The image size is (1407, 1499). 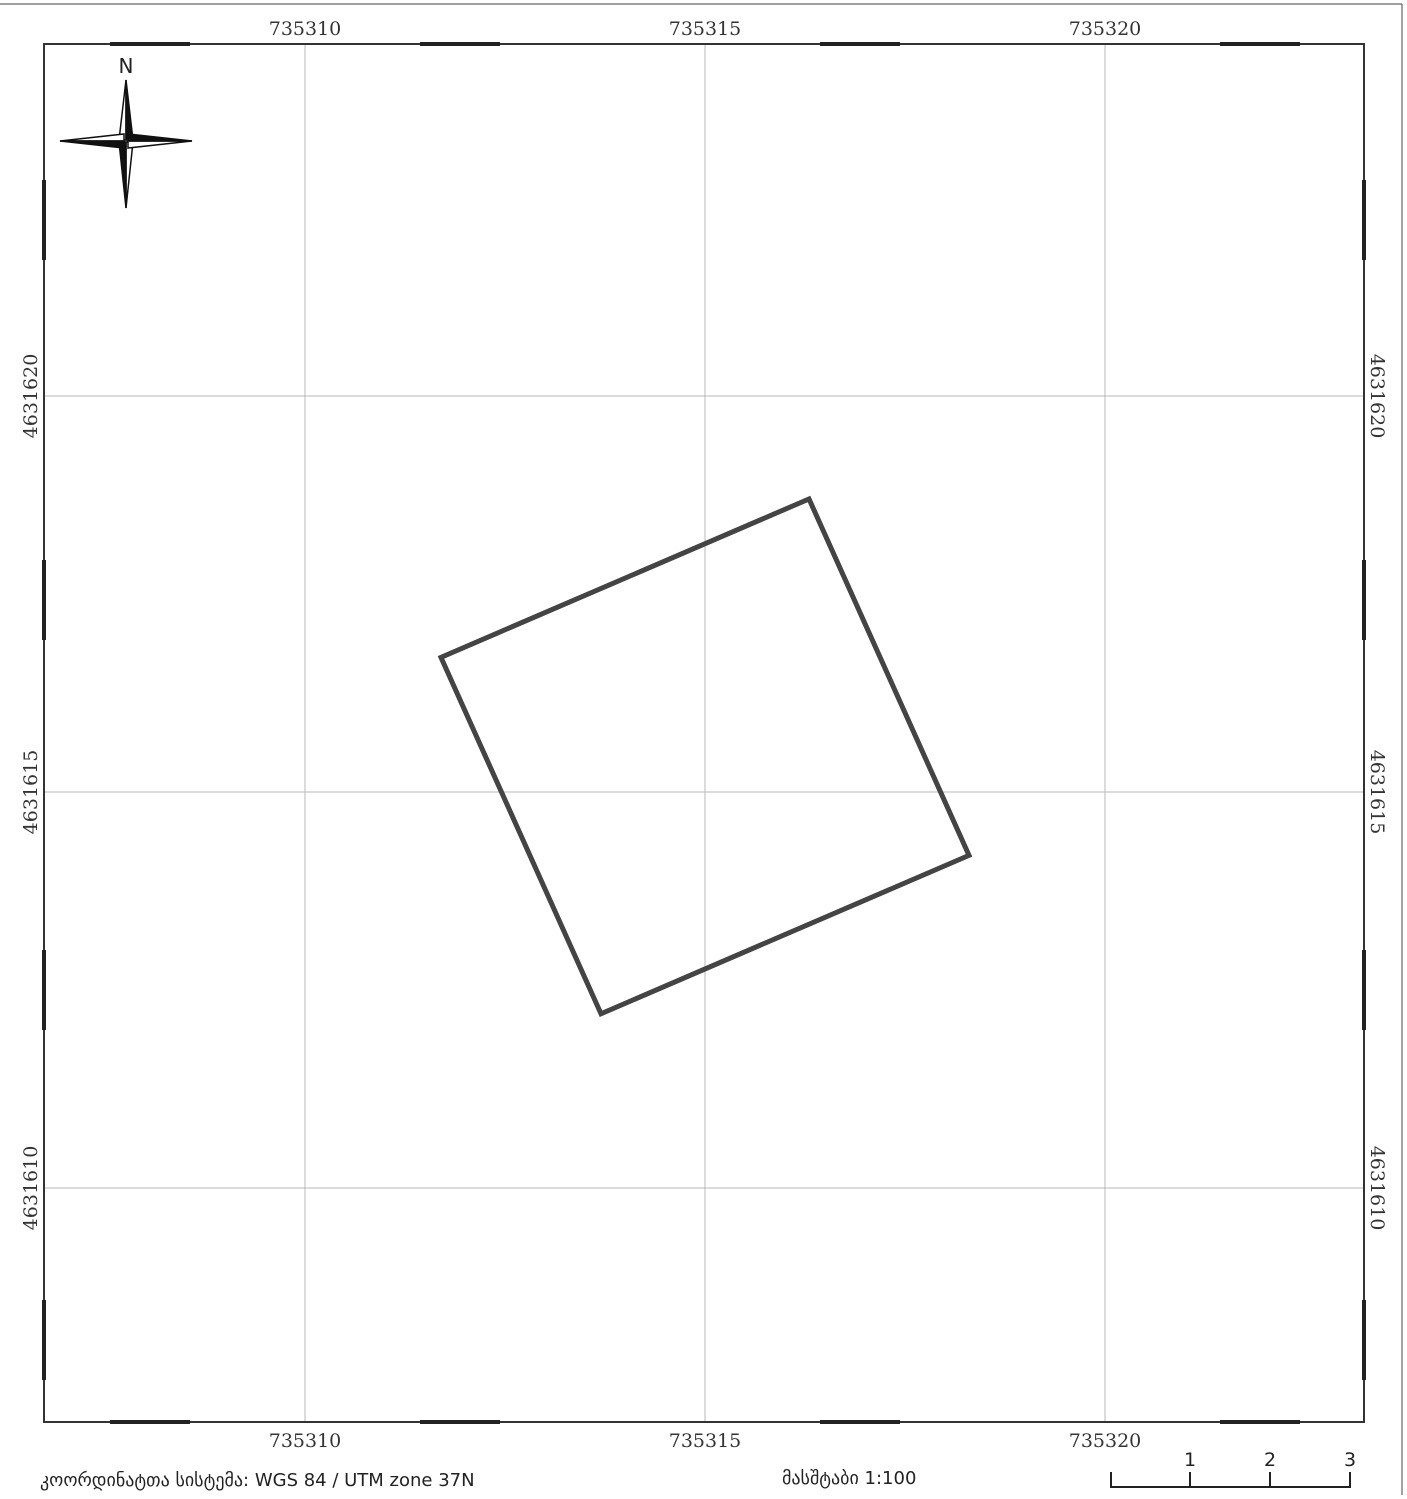 I want to click on x-tick-label-bottom: 735320, so click(x=1105, y=1441).